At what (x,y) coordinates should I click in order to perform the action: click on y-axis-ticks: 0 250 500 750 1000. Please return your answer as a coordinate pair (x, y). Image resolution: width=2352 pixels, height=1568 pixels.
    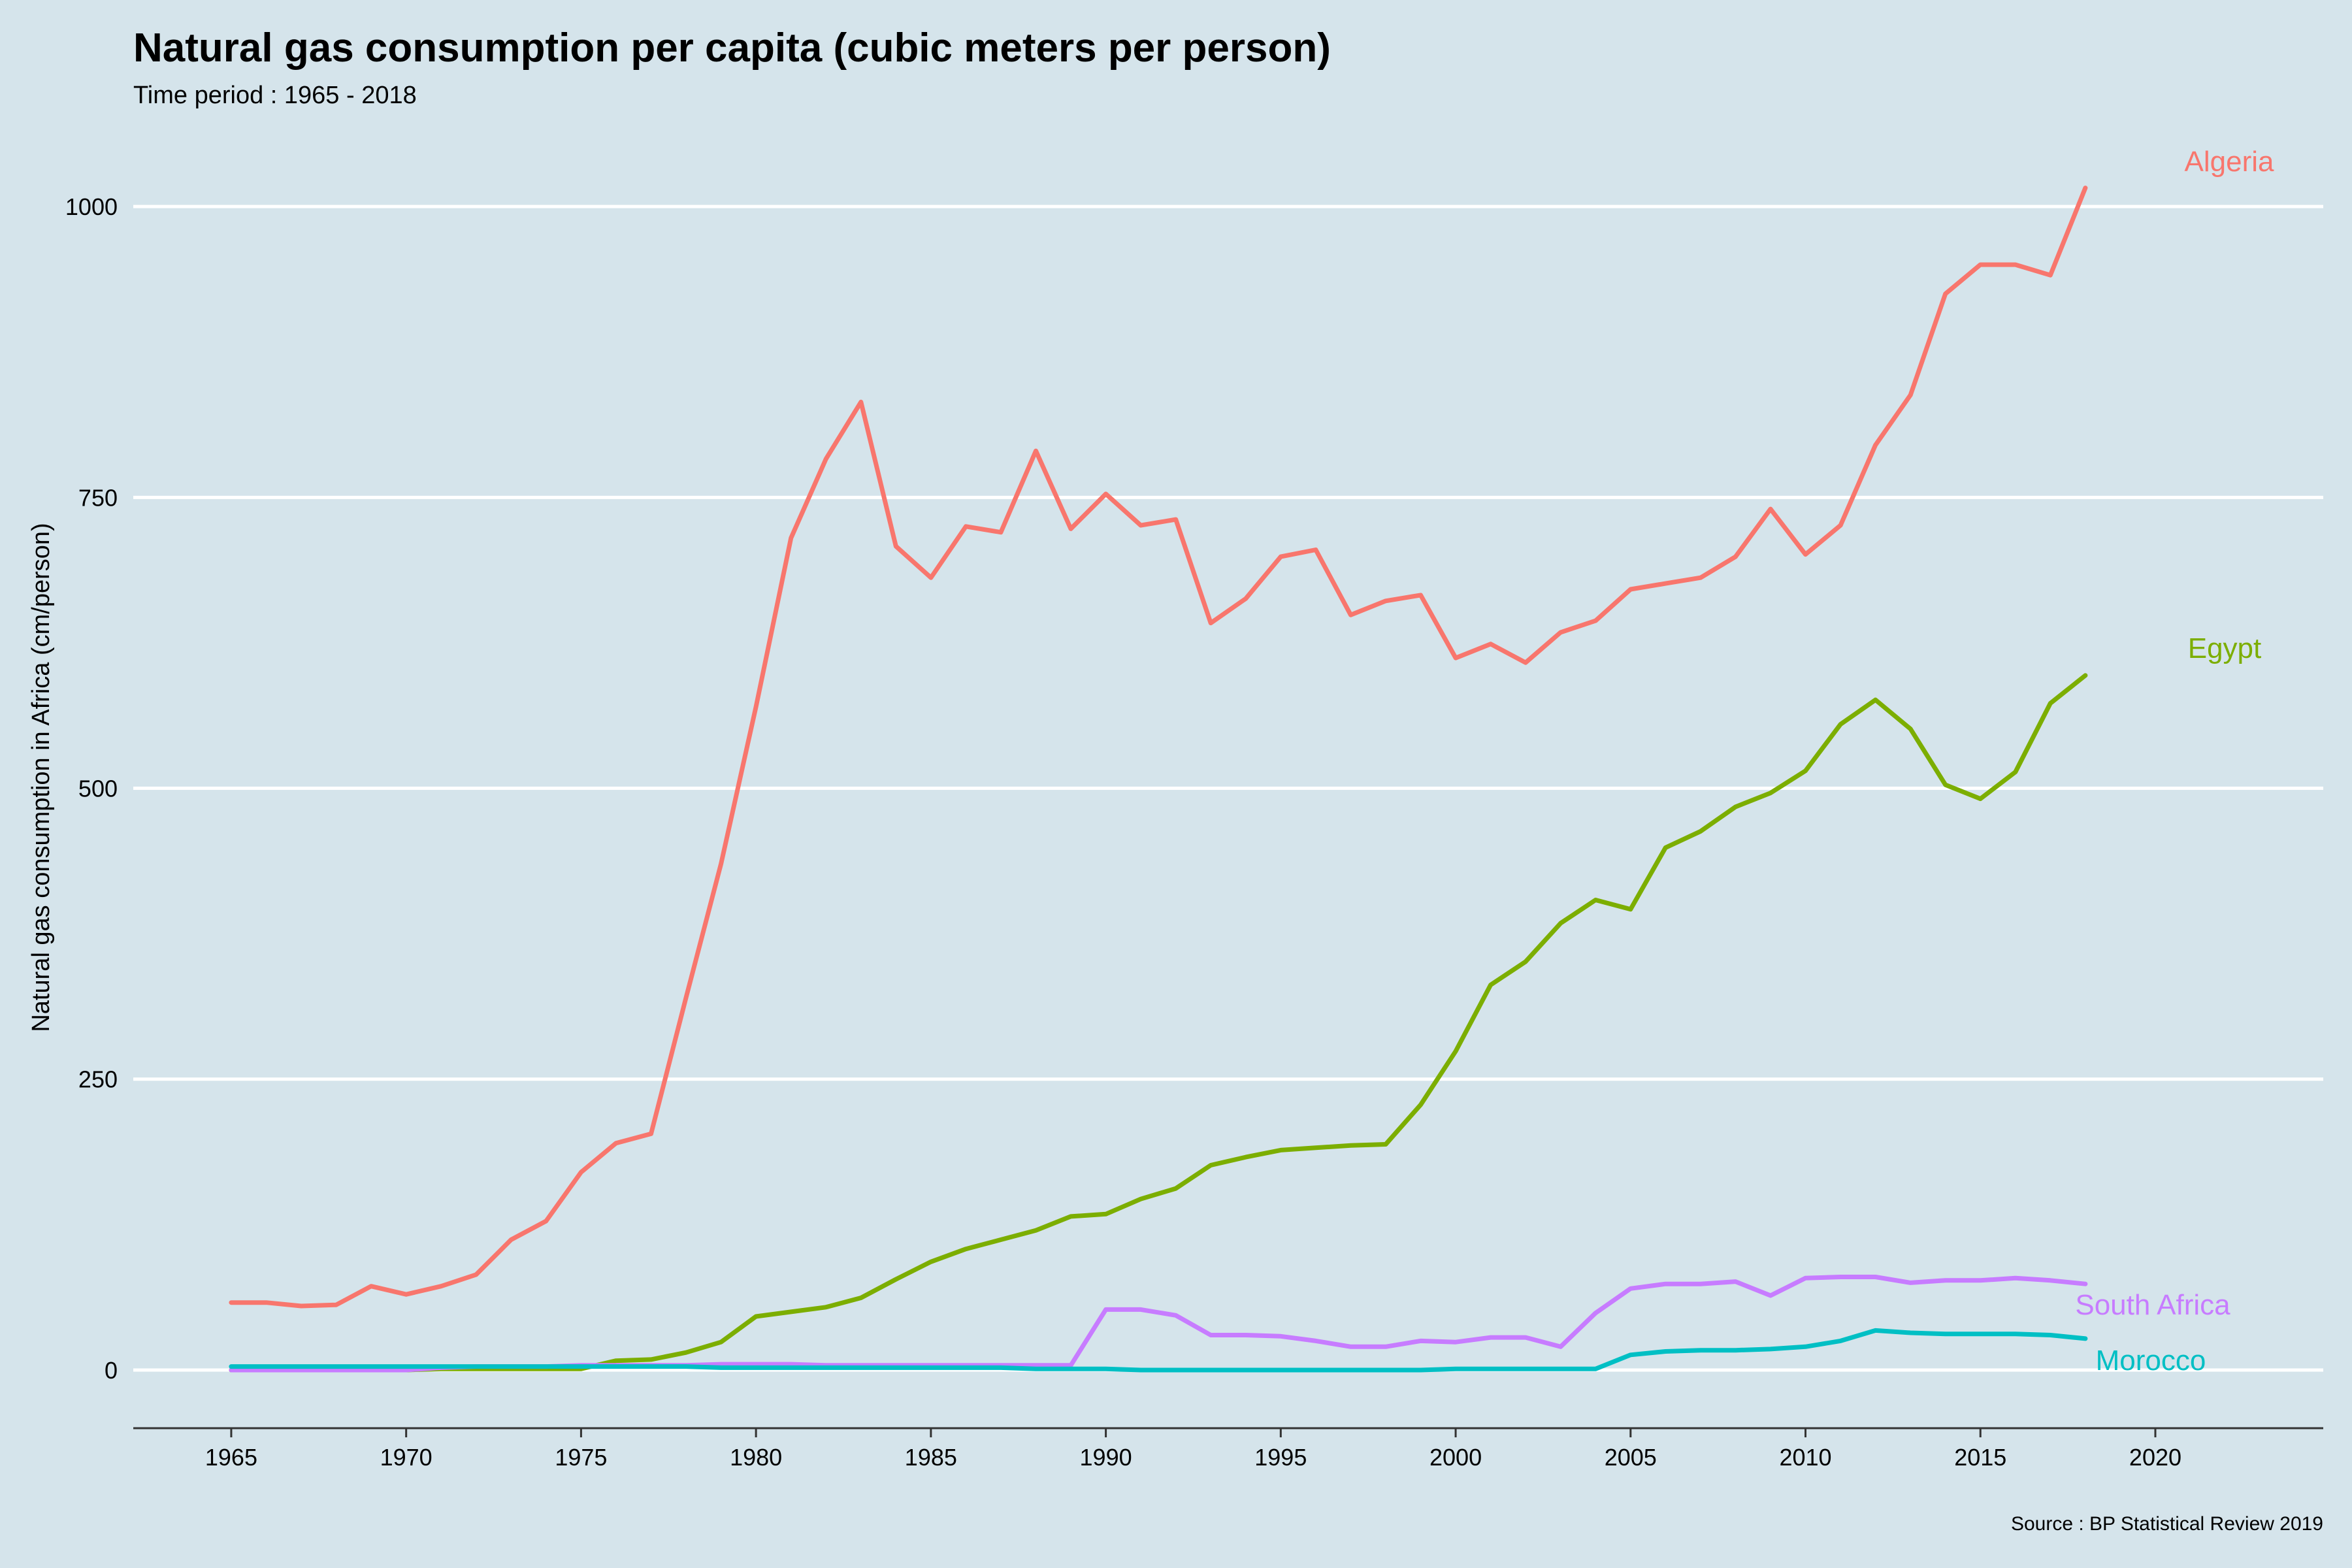
    Looking at the image, I should click on (91, 788).